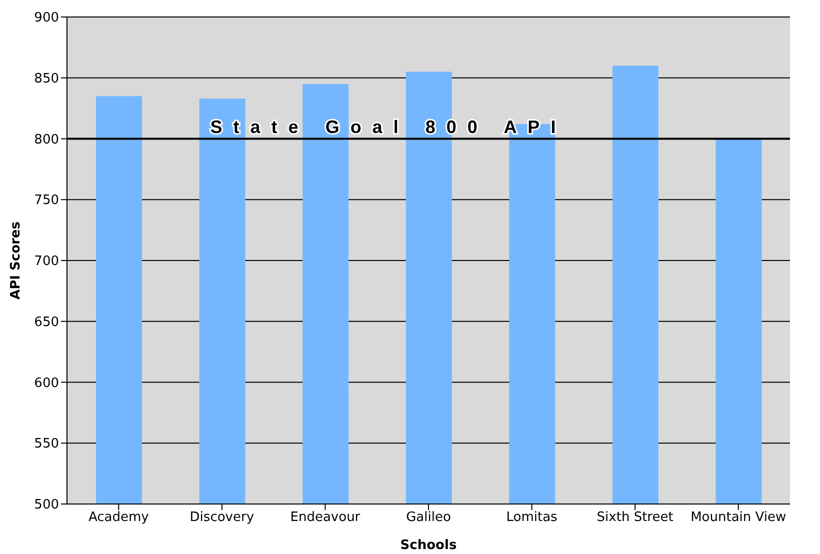  What do you see at coordinates (46, 383) in the screenshot?
I see `y-tick-label: 600` at bounding box center [46, 383].